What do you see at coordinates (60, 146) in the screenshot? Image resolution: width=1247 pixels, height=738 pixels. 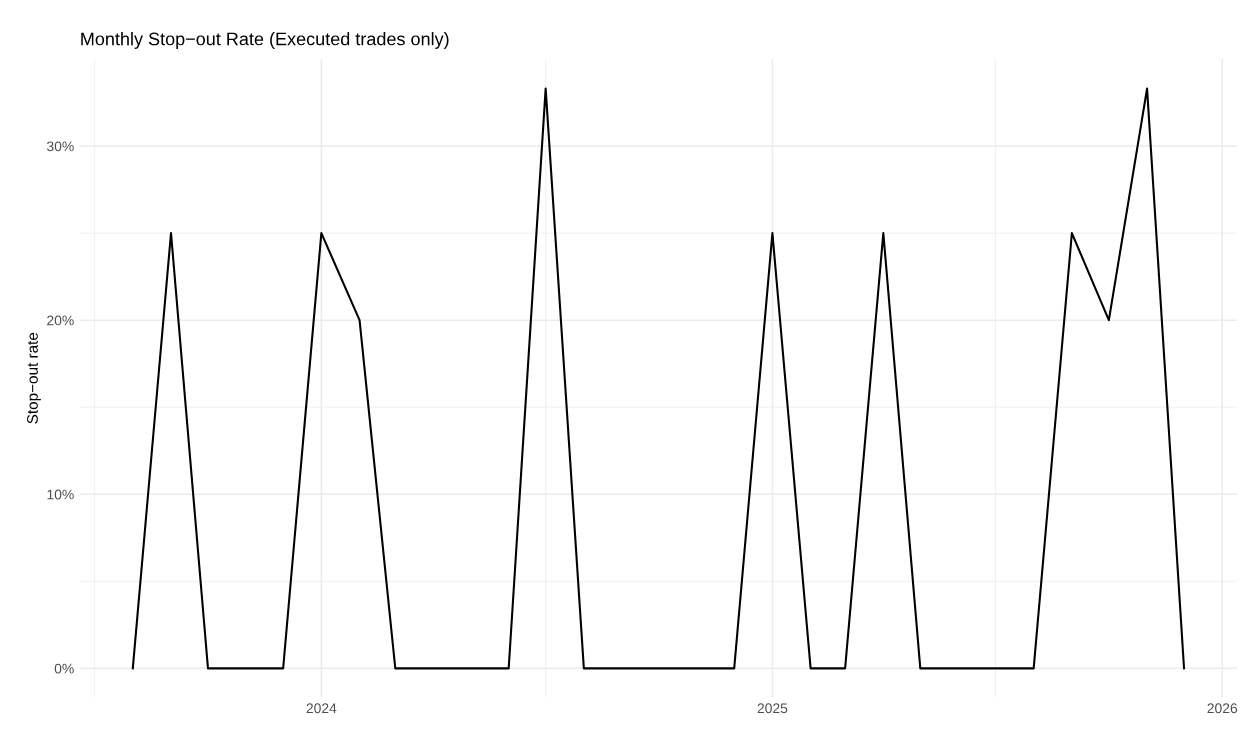 I see `y-tick-label: 30%` at bounding box center [60, 146].